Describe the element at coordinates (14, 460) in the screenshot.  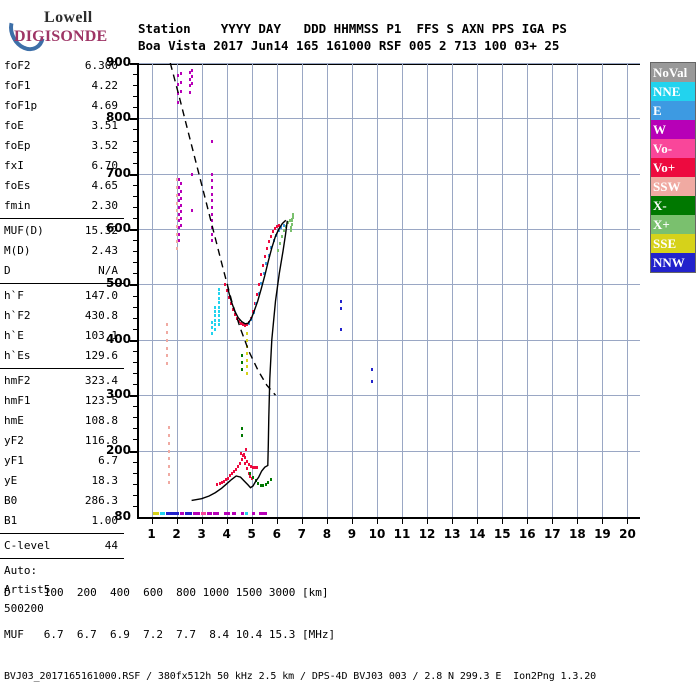
I see `param-key: yF1` at that location.